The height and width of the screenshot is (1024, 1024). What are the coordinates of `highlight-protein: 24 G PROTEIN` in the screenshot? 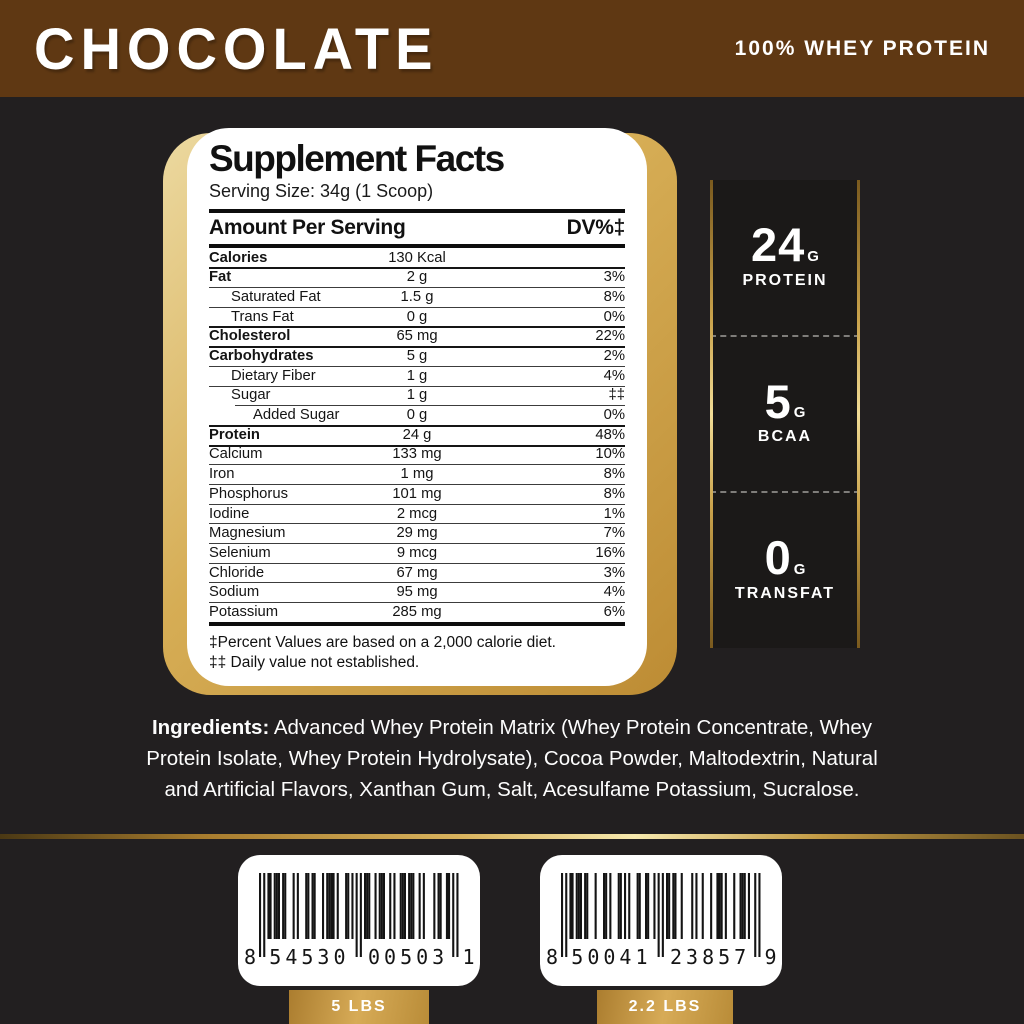 It's located at (785, 257).